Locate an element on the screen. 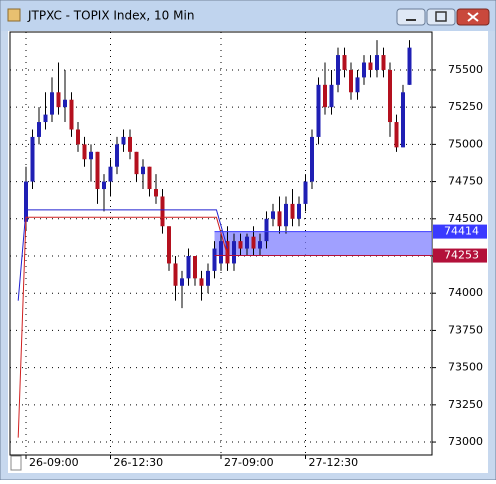 Image resolution: width=496 pixels, height=484 pixels. minimize-button is located at coordinates (411, 17).